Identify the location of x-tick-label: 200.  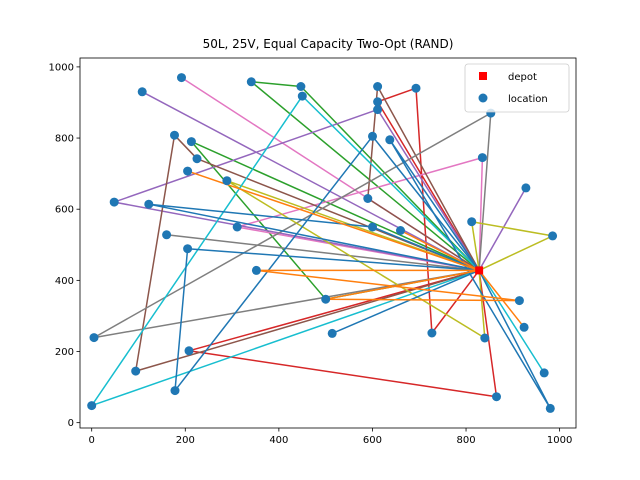
(185, 440).